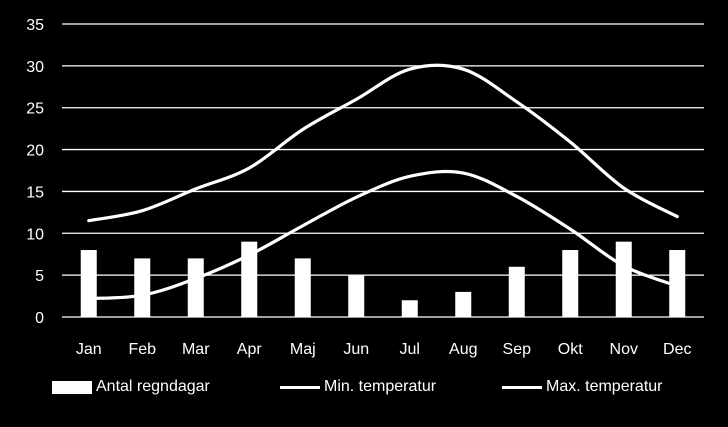 The width and height of the screenshot is (728, 427). What do you see at coordinates (35, 172) in the screenshot?
I see `y-axis-ticks: 0 5 10 15 20 25 30 35` at bounding box center [35, 172].